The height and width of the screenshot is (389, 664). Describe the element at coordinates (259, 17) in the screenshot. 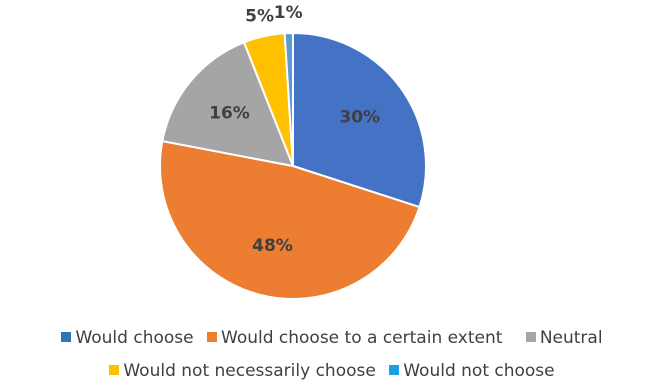

I see `data-label-would-not-necessarily-choose: 5%` at that location.